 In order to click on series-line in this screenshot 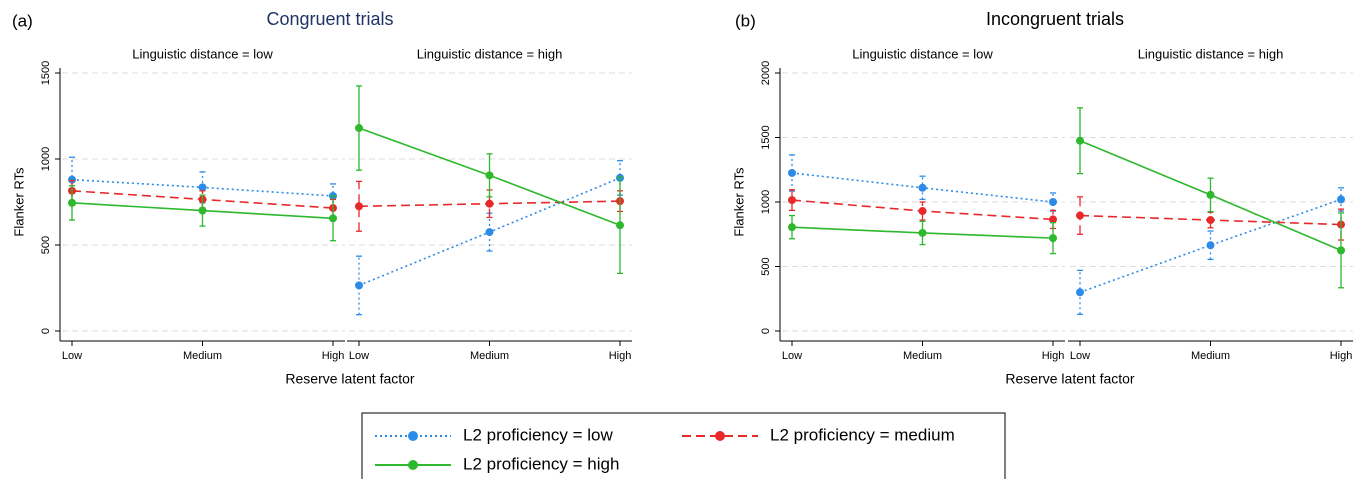, I will do `click(1210, 246)`.